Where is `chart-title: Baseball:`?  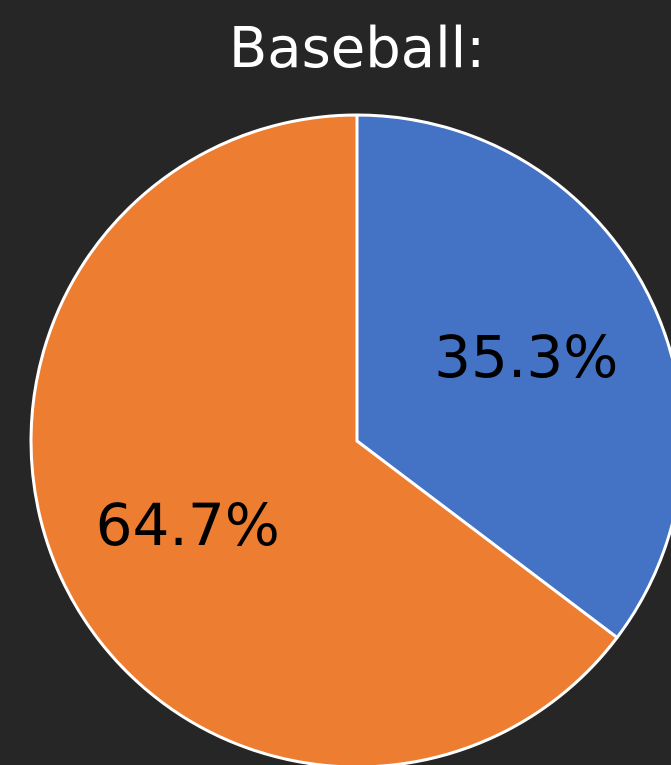 chart-title: Baseball: is located at coordinates (357, 48).